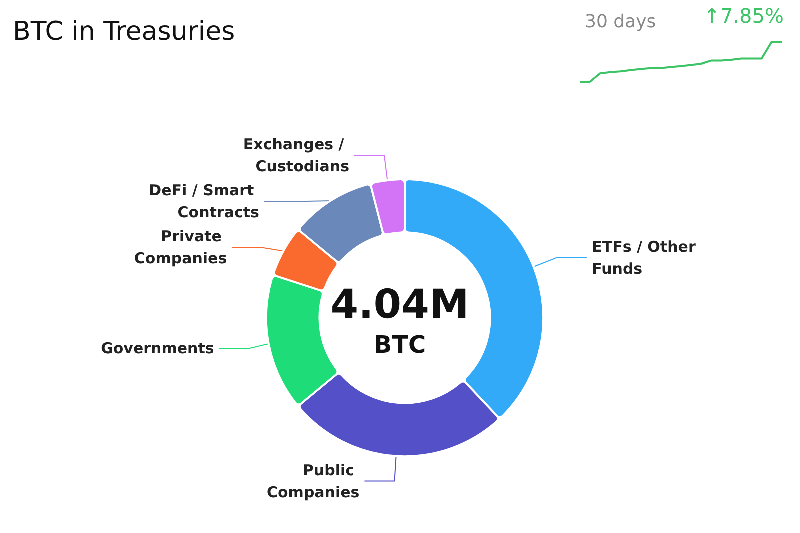 This screenshot has height=533, width=800. Describe the element at coordinates (181, 248) in the screenshot. I see `slice-label: Private Companies` at that location.